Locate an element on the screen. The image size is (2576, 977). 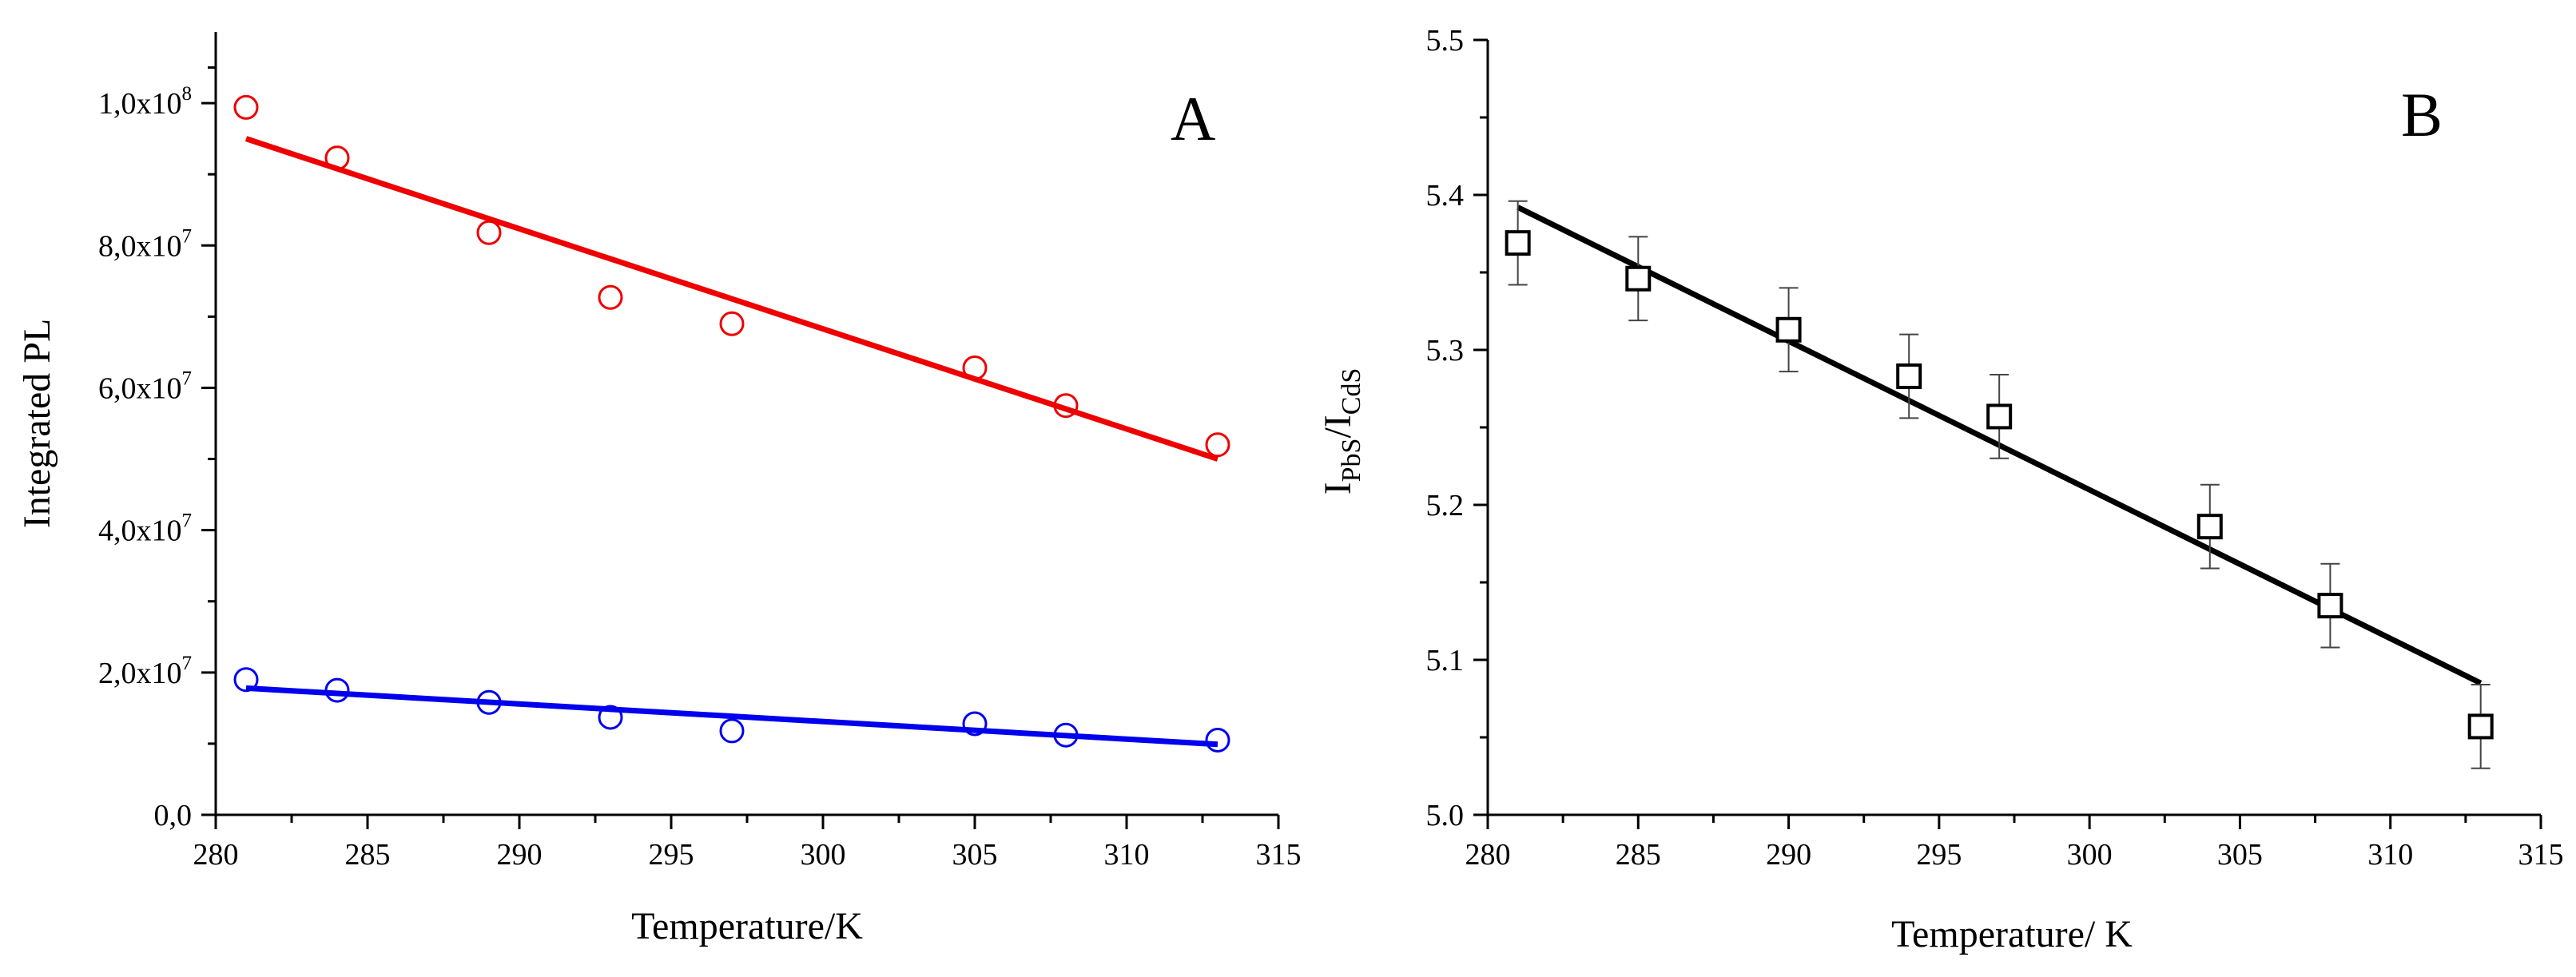
panel-a-y-tick-label: 1,0x10⁸ is located at coordinates (145, 102).